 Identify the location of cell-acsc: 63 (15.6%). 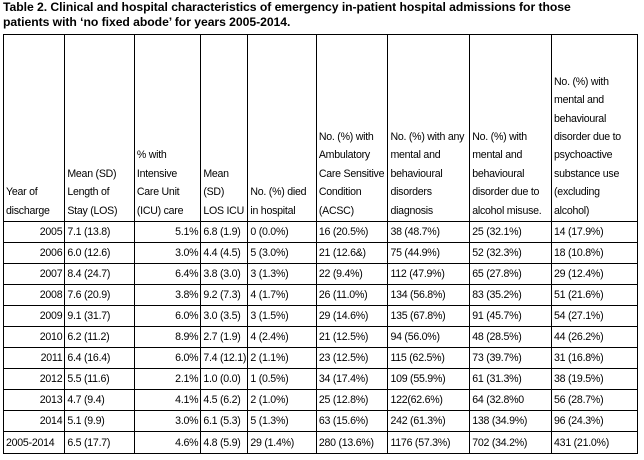
(352, 421).